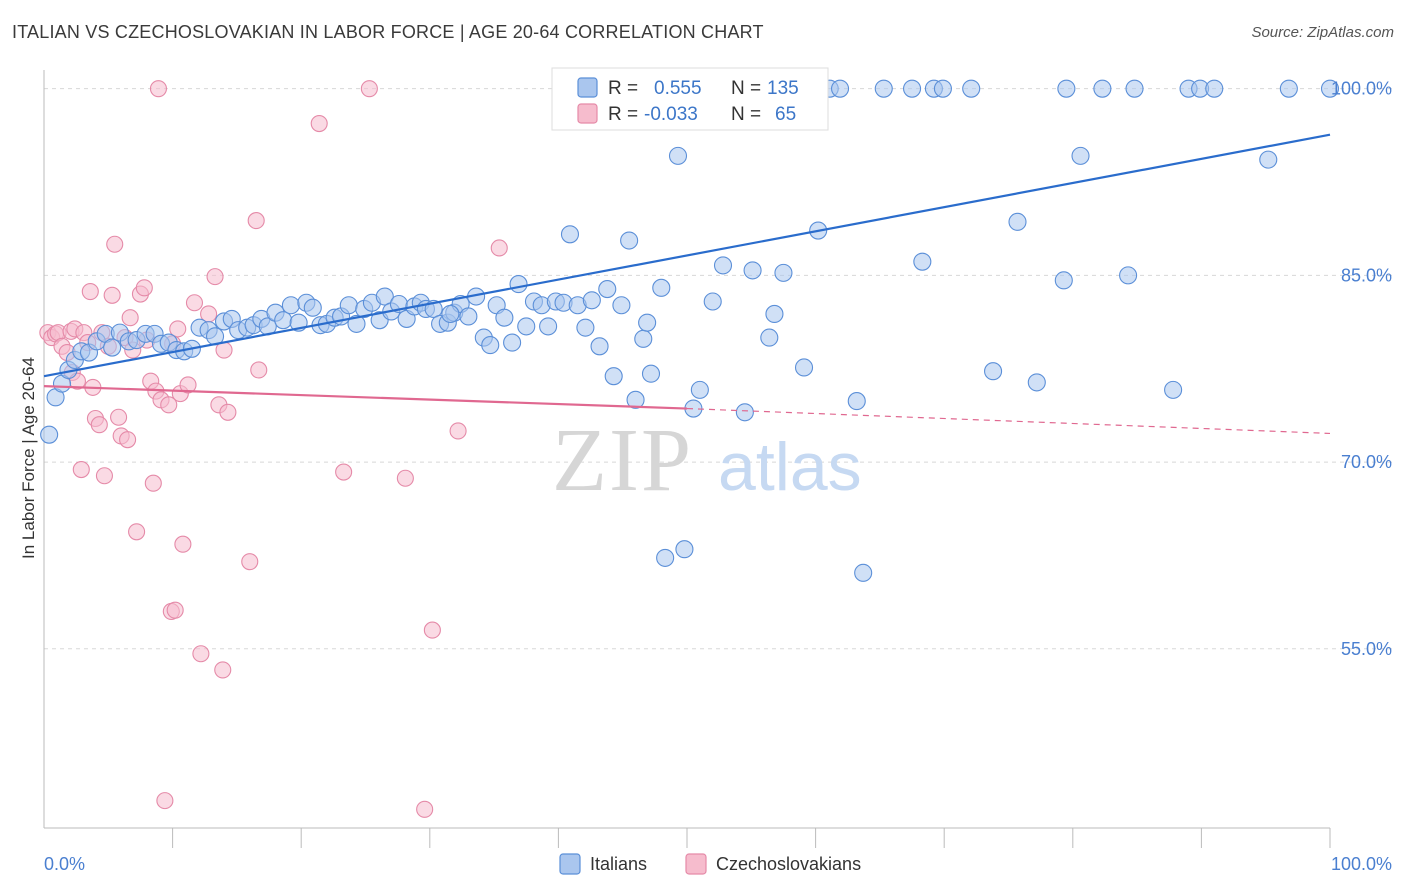 The image size is (1406, 892). What do you see at coordinates (587, 113) in the screenshot?
I see `legend-swatch-czechoslovakians` at bounding box center [587, 113].